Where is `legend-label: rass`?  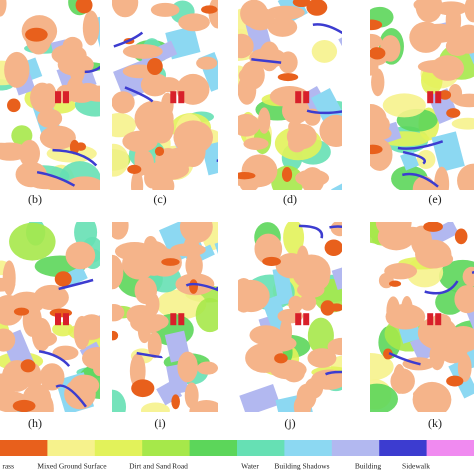
legend-label: rass is located at coordinates (8, 466).